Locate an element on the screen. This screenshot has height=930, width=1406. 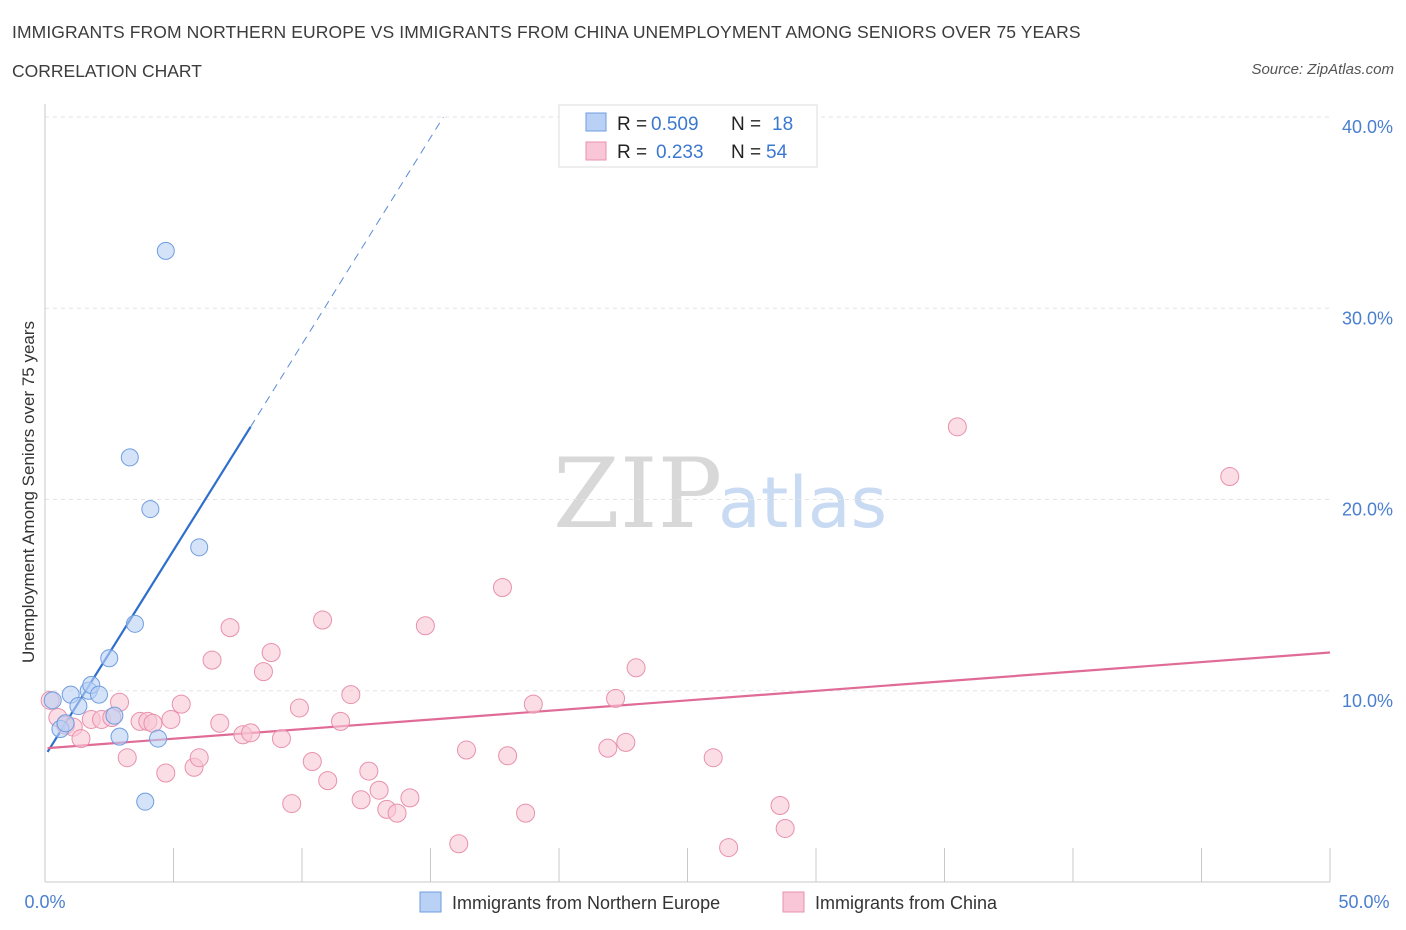
y-tick-labels: 10.0% 20.0% 30.0% 40.0% is located at coordinates (1367, 414).